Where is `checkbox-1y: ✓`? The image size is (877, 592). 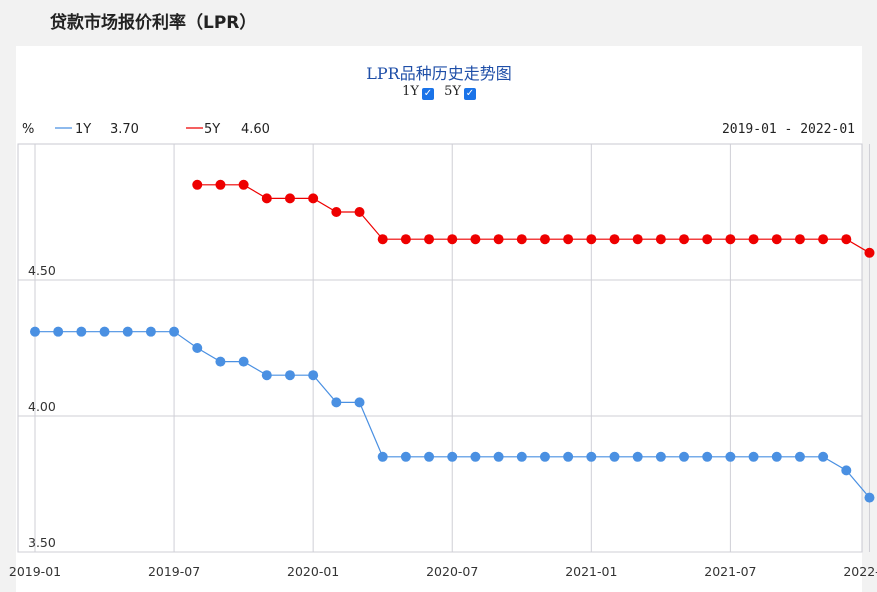 checkbox-1y: ✓ is located at coordinates (427, 94).